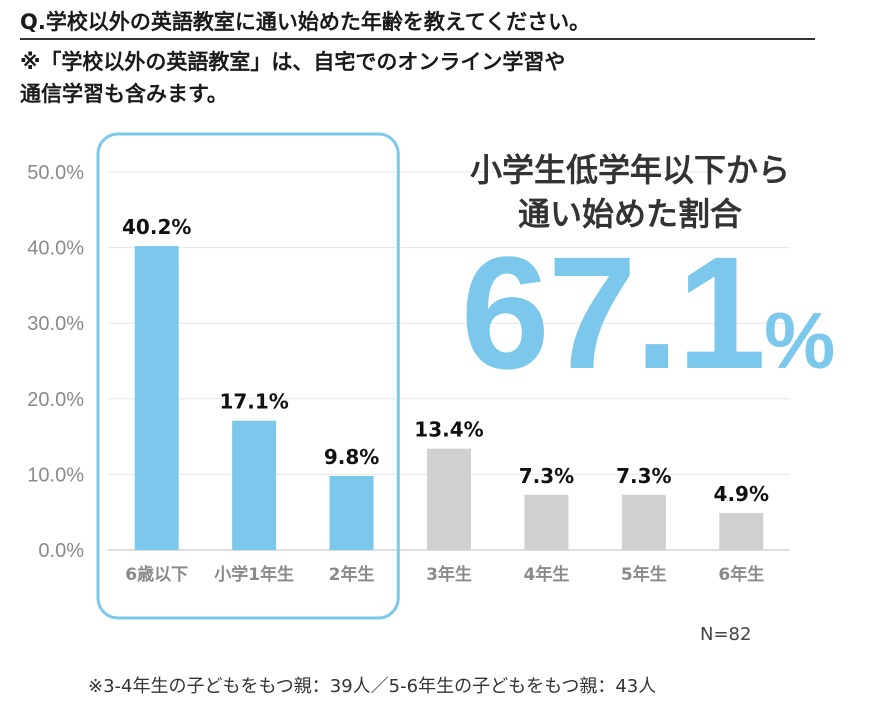  Describe the element at coordinates (417, 24) in the screenshot. I see `question-title: Q.学校以外の英語教室に通い始めた年齢を教えてください。` at that location.